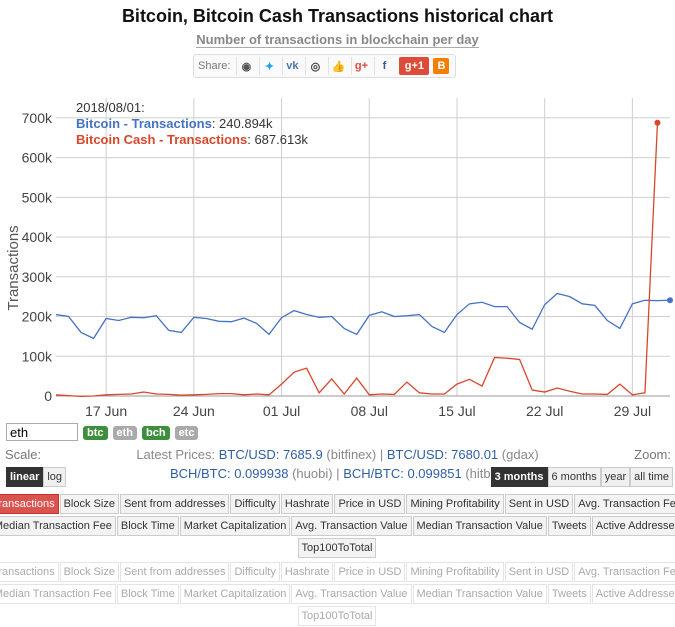  Describe the element at coordinates (281, 411) in the screenshot. I see `x-tick-label: 01 Jul` at that location.